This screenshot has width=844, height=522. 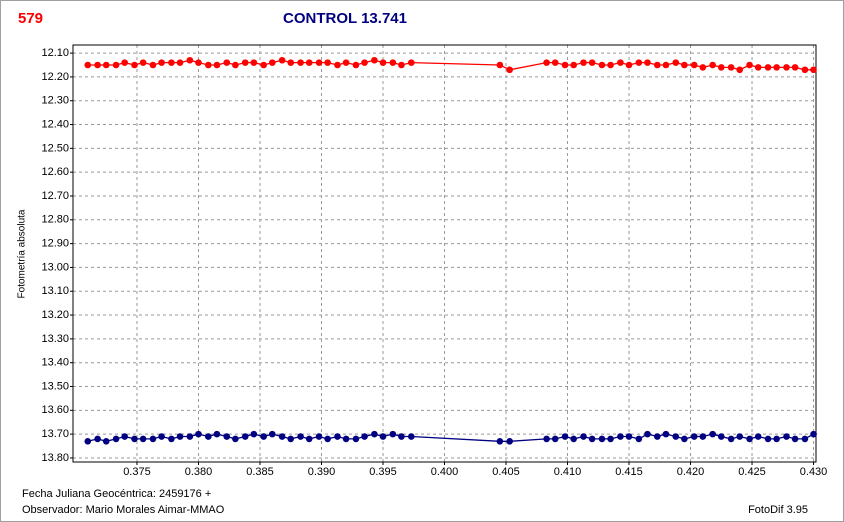 What do you see at coordinates (55, 267) in the screenshot?
I see `y-tick-label: 13.00` at bounding box center [55, 267].